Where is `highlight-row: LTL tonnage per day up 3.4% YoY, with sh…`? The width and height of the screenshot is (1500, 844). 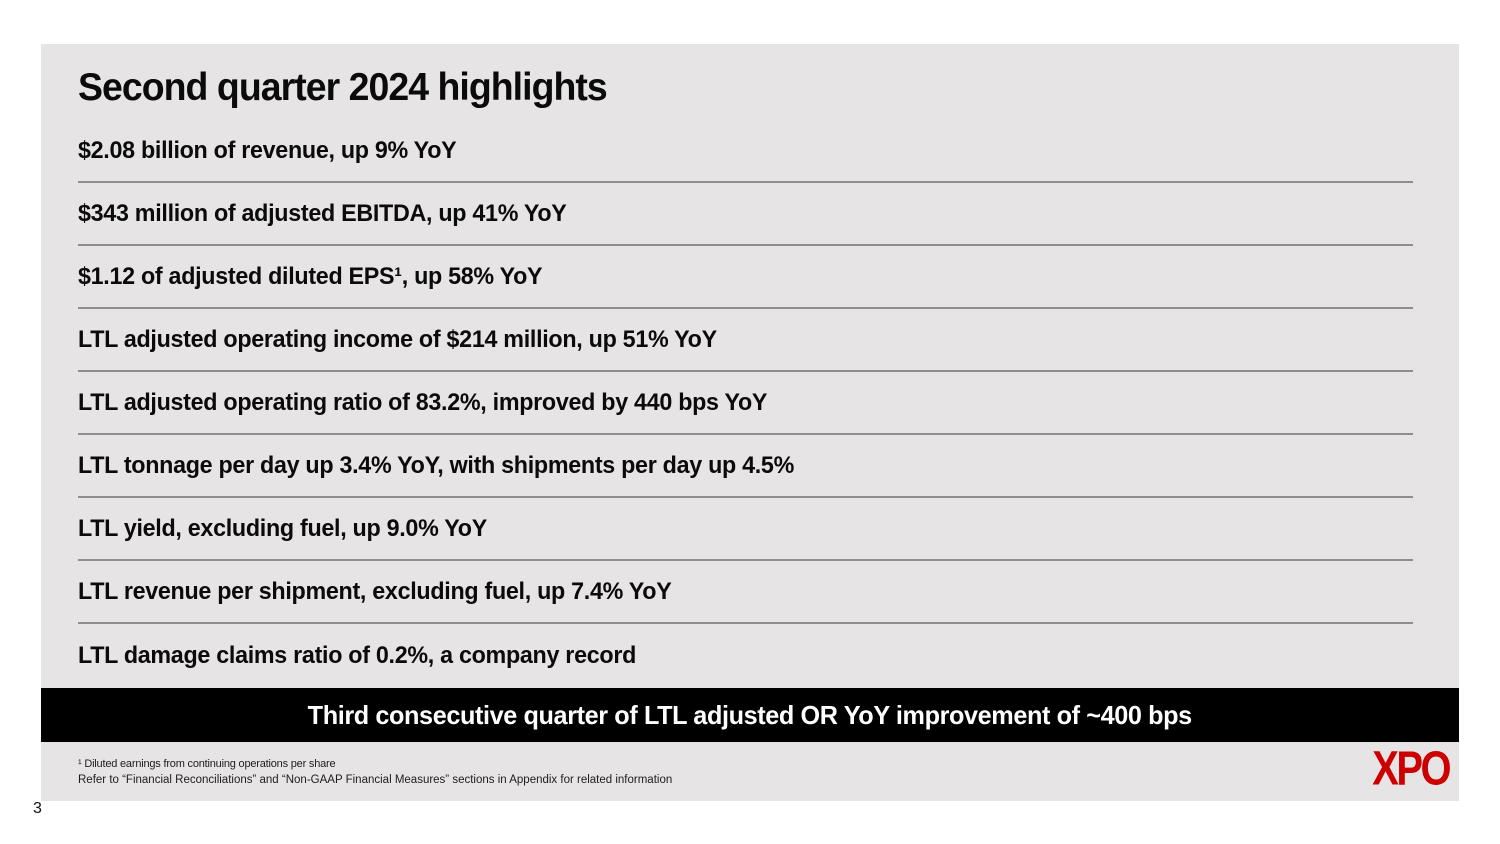
highlight-row: LTL tonnage per day up 3.4% YoY, with sh… is located at coordinates (745, 466).